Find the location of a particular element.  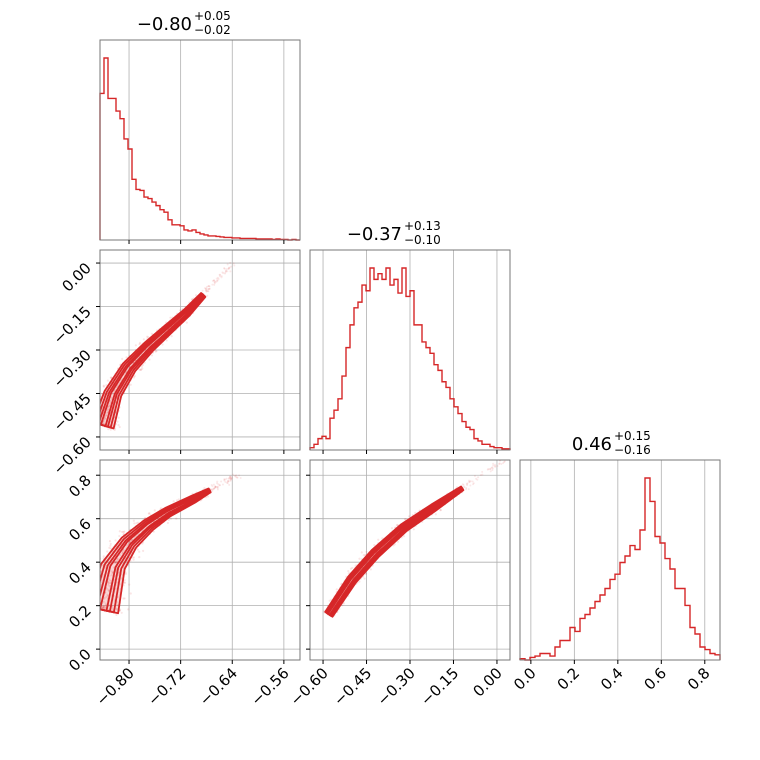

x-tick-label: −0.80 is located at coordinates (115, 686).